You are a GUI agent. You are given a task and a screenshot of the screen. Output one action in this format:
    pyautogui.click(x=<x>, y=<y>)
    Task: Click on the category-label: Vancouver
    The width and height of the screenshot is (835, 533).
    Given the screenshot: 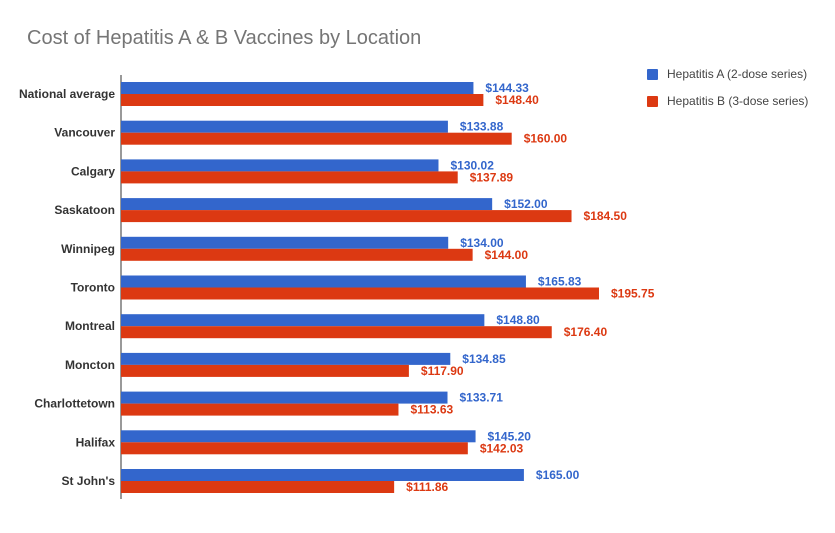 What is the action you would take?
    pyautogui.click(x=84, y=133)
    